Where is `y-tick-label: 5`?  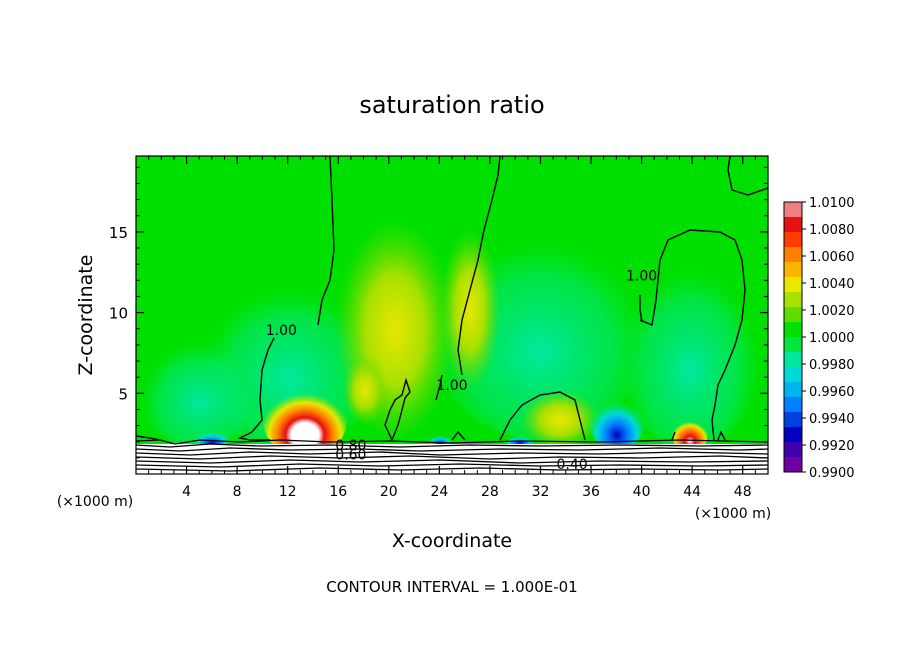
y-tick-label: 5 is located at coordinates (123, 394).